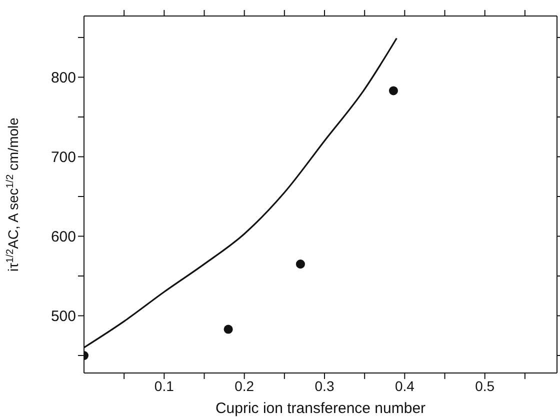 This screenshot has width=560, height=417. I want to click on x-tick-label: 0.4, so click(404, 386).